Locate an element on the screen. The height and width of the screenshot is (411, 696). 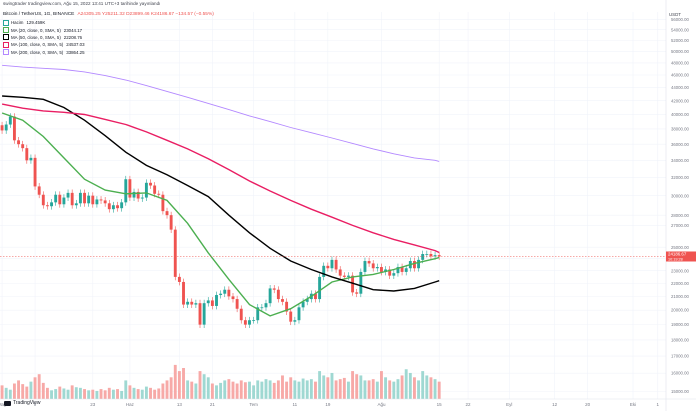
y-tick-label: 28000.00 is located at coordinates (680, 215).